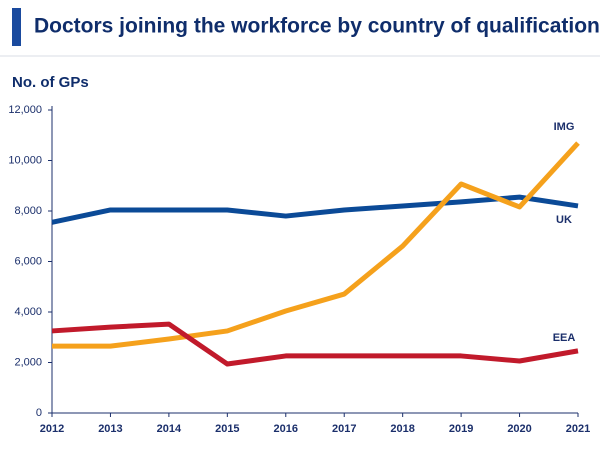  Describe the element at coordinates (461, 429) in the screenshot. I see `x-tick-label: 2019` at that location.